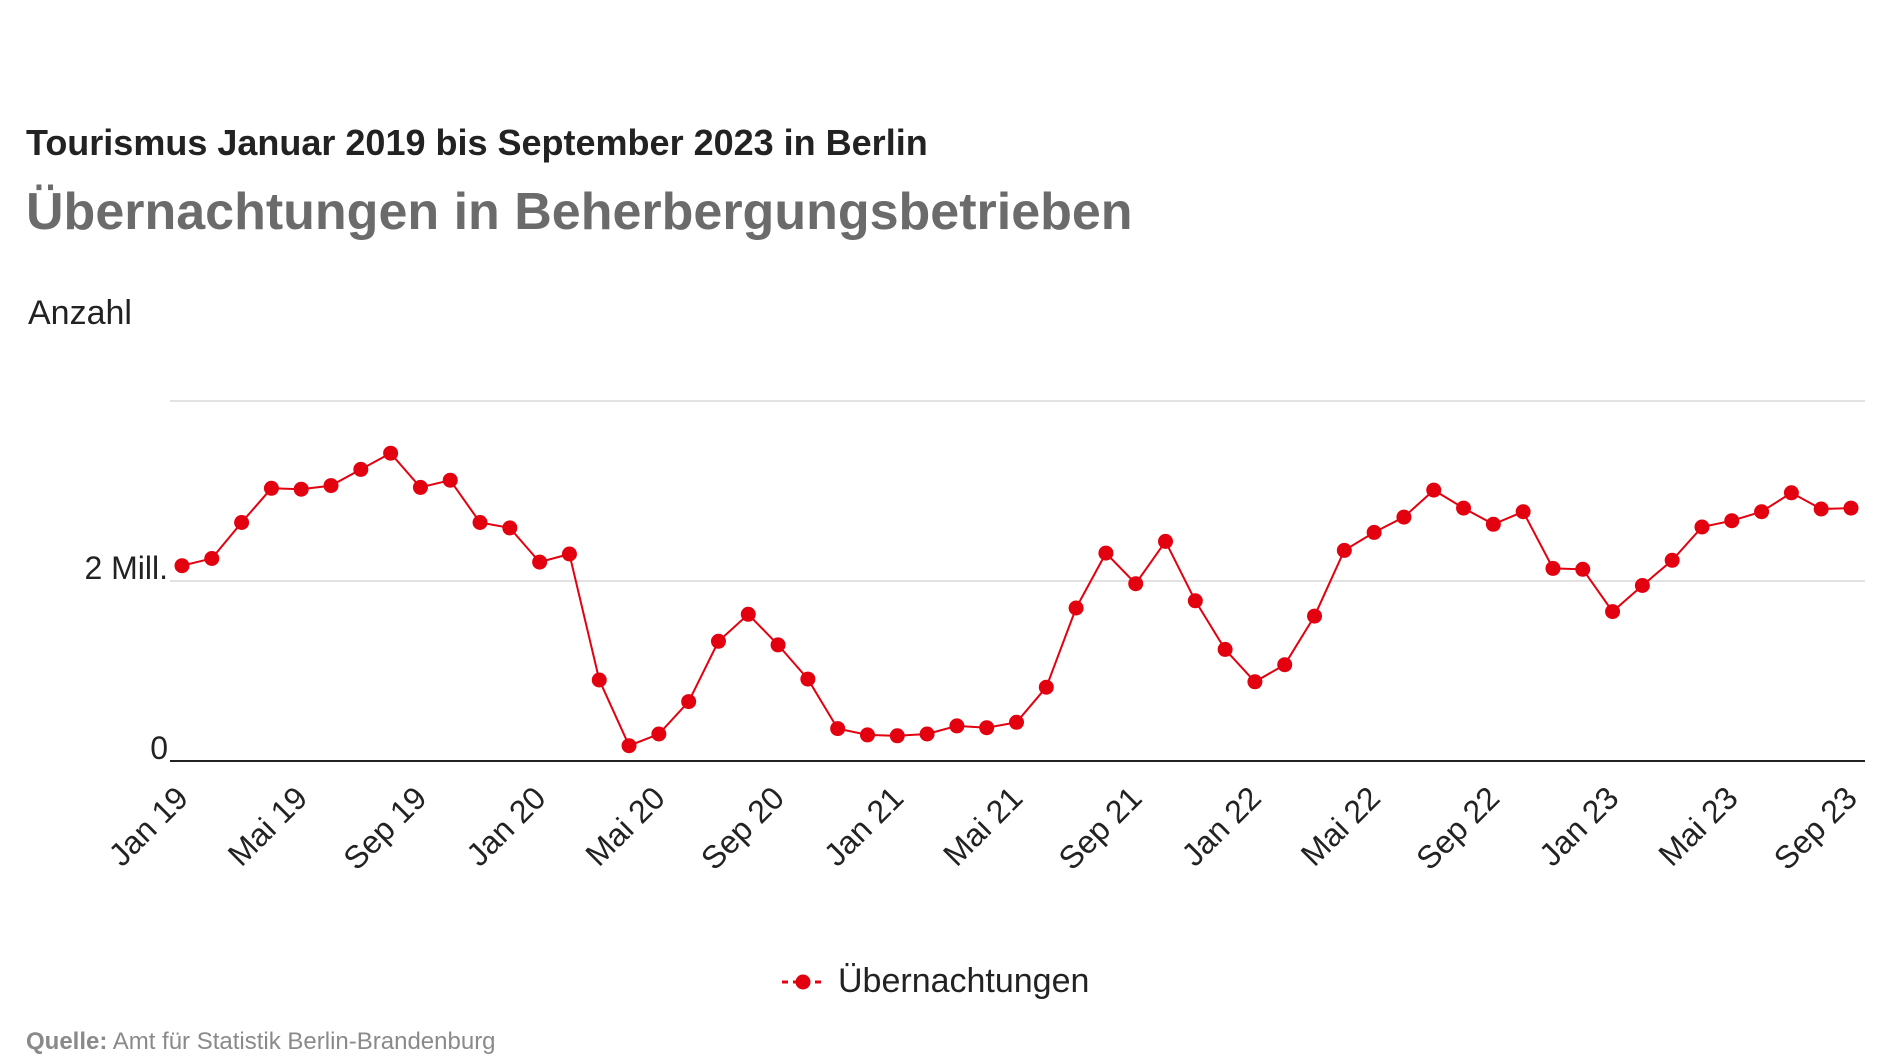 Image resolution: width=1880 pixels, height=1057 pixels. I want to click on legend-label: Übernachtungen, so click(964, 981).